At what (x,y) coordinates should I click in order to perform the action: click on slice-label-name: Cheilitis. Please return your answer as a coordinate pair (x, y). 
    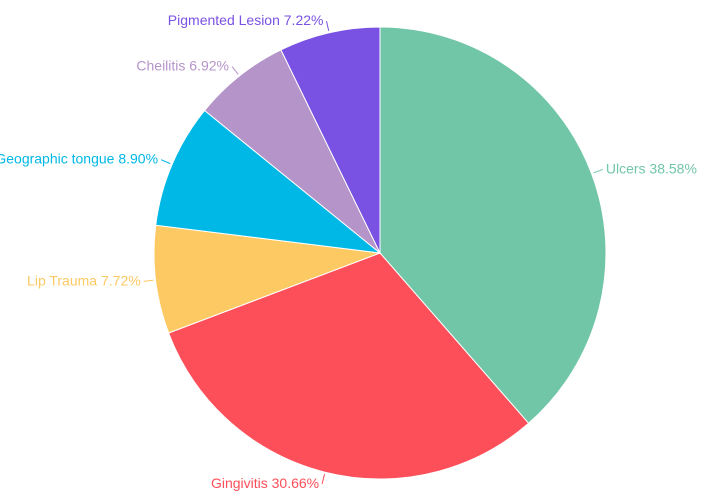
    Looking at the image, I should click on (160, 65).